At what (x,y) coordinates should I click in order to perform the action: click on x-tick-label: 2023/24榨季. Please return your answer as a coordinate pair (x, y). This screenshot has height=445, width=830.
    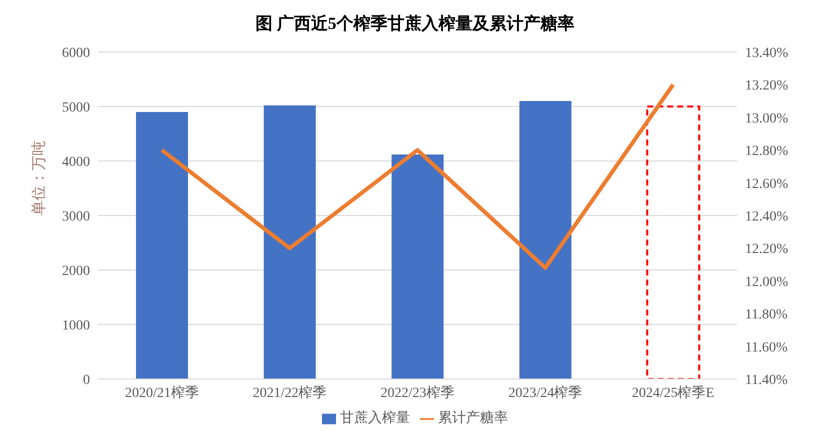
    Looking at the image, I should click on (545, 392).